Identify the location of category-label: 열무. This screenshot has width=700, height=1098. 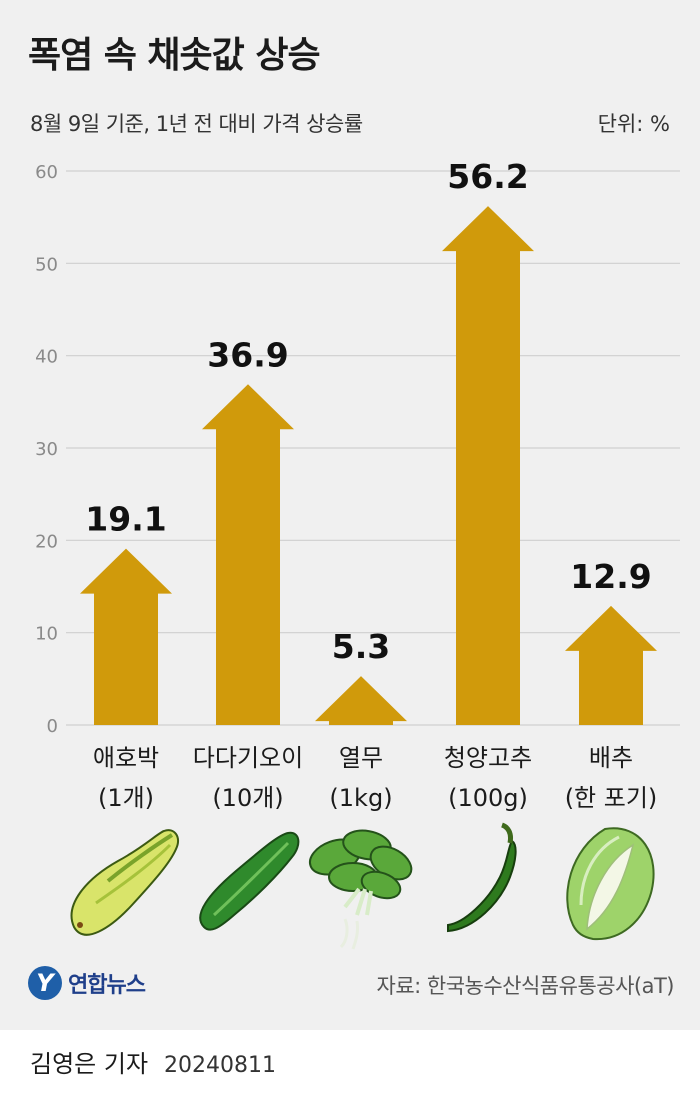
(361, 758).